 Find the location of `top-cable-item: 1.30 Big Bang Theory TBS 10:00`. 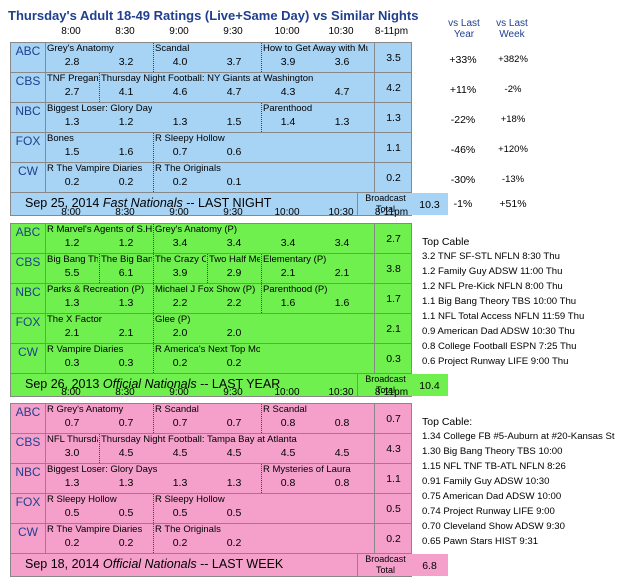

top-cable-item: 1.30 Big Bang Theory TBS 10:00 is located at coordinates (492, 451).